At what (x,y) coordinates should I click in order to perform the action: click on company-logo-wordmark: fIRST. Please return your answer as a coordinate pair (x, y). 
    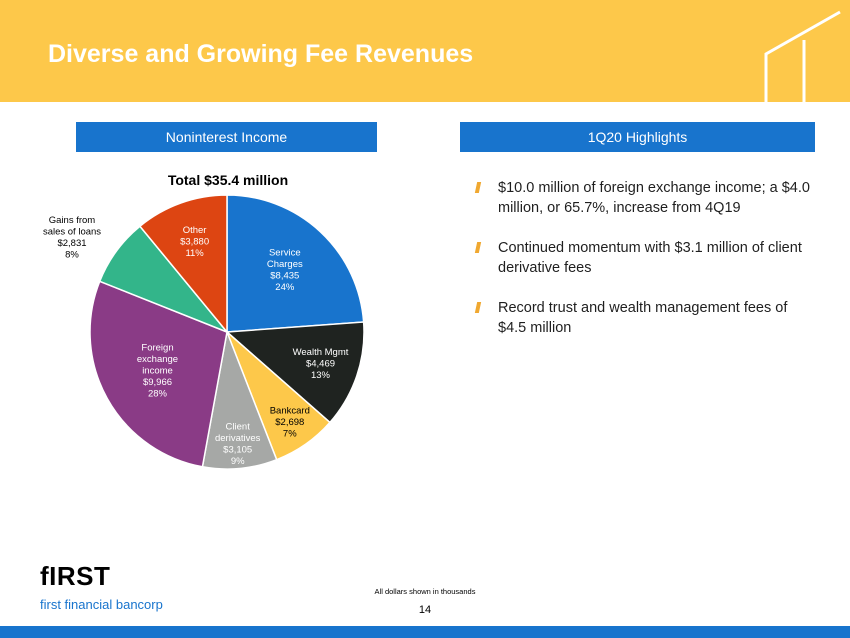
    Looking at the image, I should click on (75, 576).